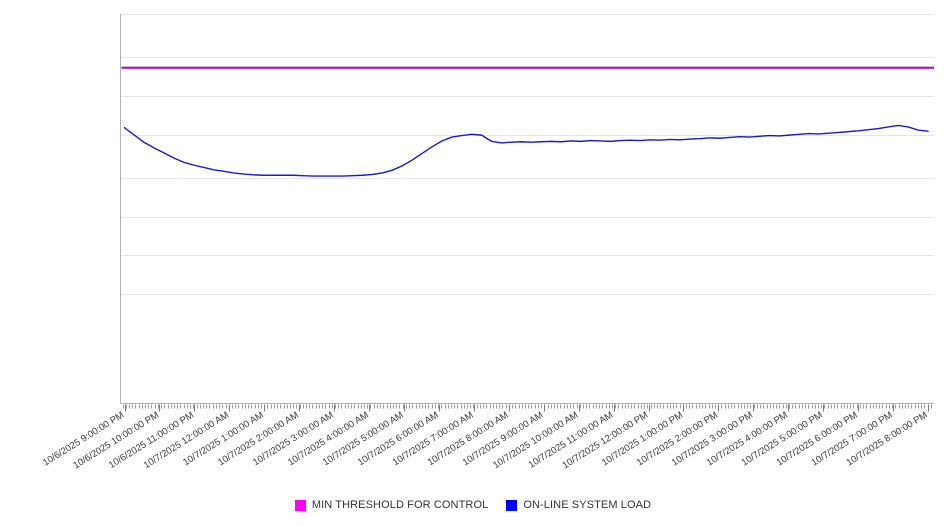  I want to click on legend-label: ON-LINE SYSTEM LOAD, so click(587, 504).